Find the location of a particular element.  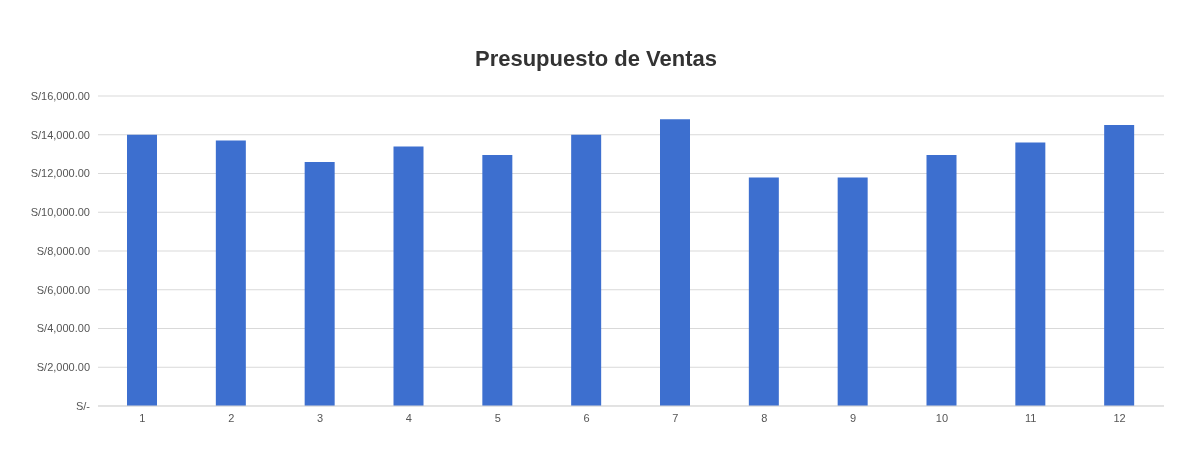

y-tick-label: S/6,000.00 is located at coordinates (63, 289).